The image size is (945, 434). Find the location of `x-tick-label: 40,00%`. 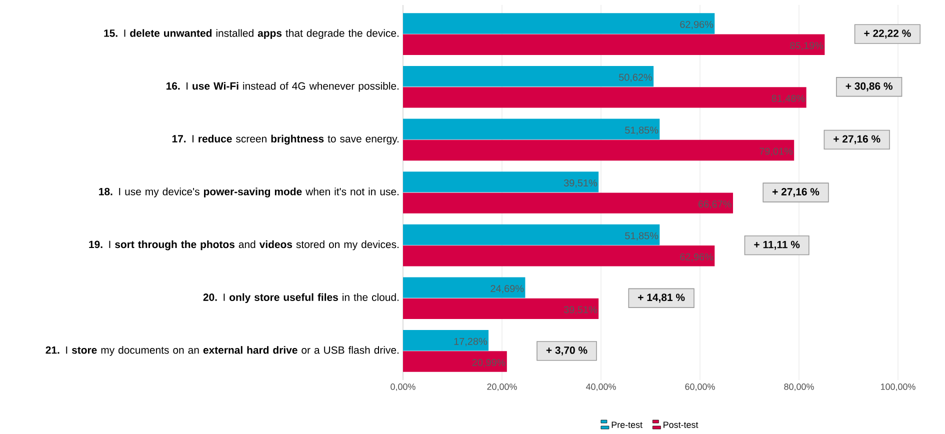

x-tick-label: 40,00% is located at coordinates (601, 387).